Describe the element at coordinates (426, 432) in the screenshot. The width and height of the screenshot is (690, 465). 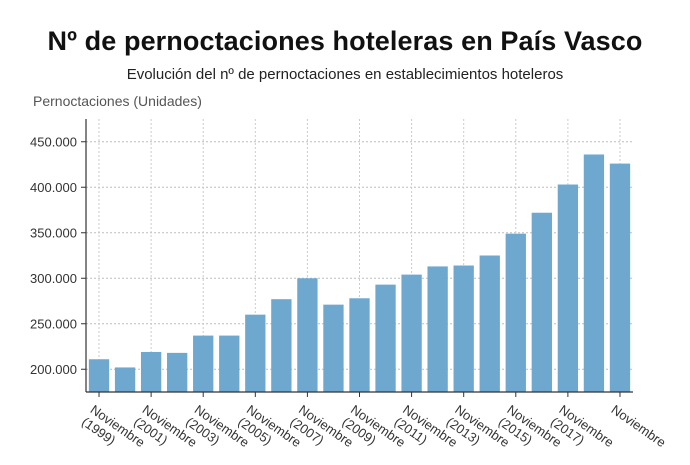
I see `x-tick-label: Noviembre(2011)` at that location.